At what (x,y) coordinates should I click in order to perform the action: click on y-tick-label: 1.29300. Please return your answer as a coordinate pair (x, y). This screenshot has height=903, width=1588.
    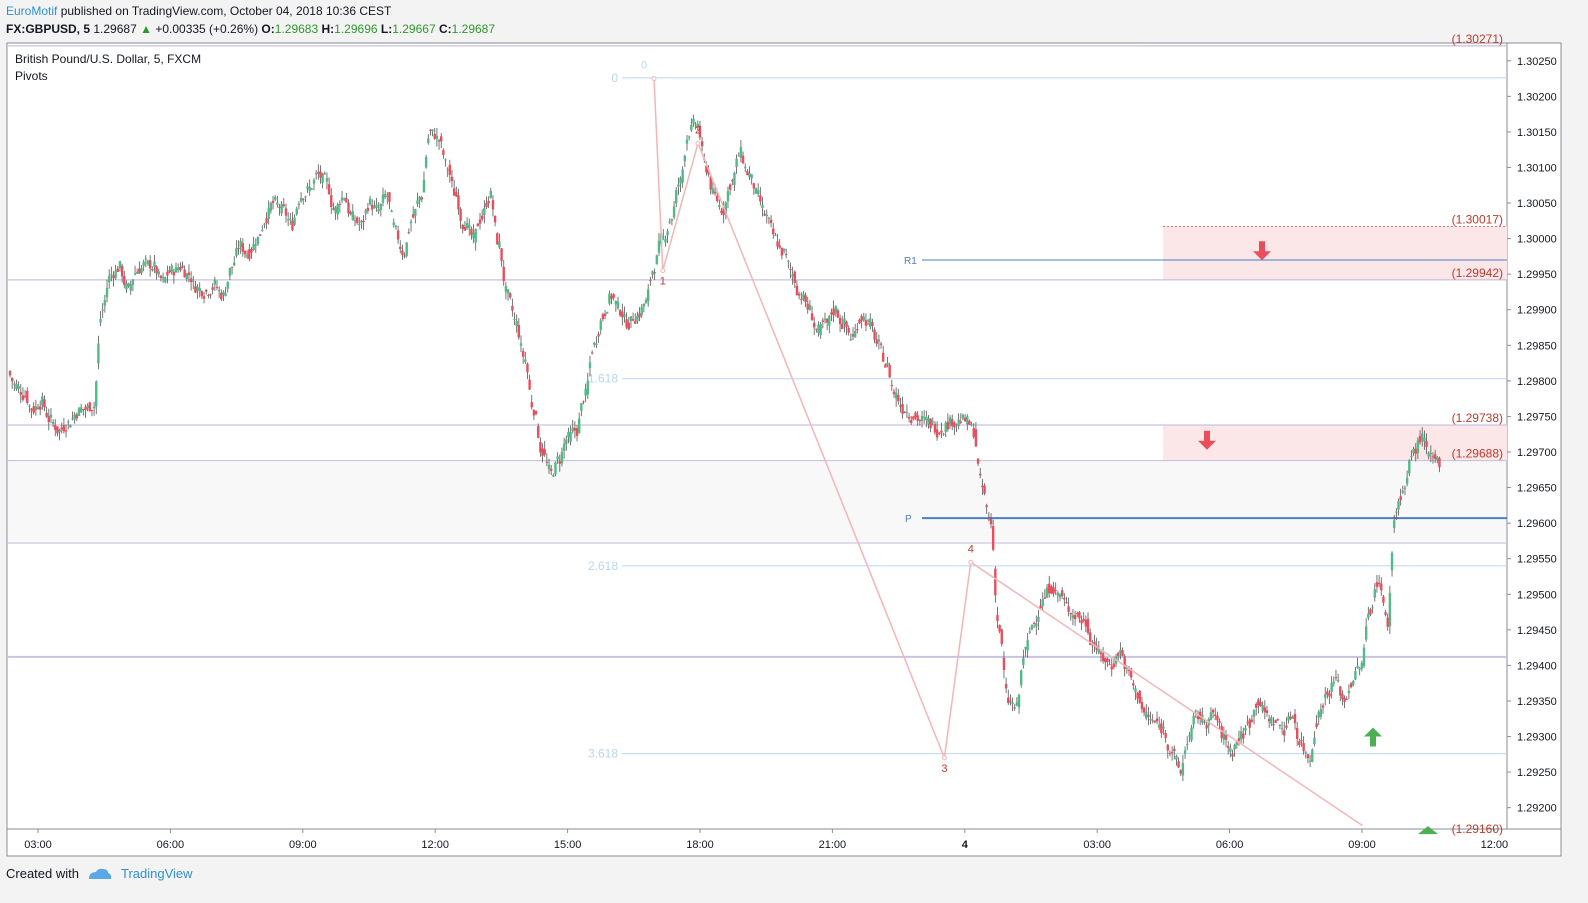
    Looking at the image, I should click on (1537, 738).